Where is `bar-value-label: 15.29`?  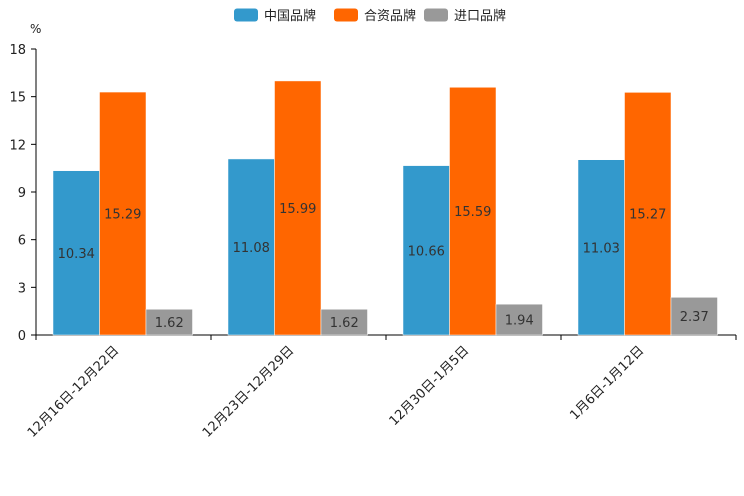 bar-value-label: 15.29 is located at coordinates (122, 215).